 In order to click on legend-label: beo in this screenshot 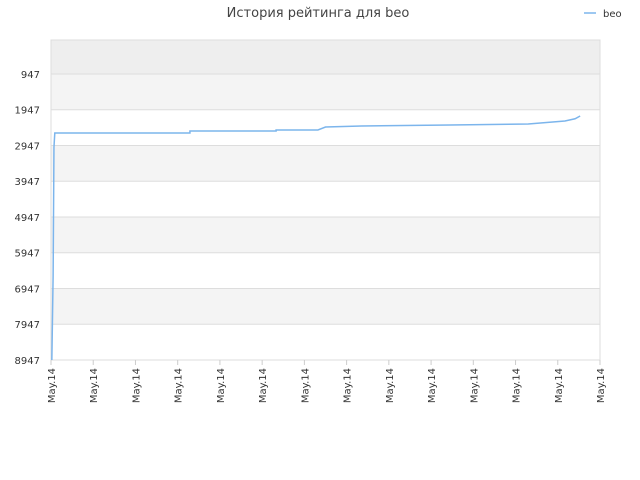, I will do `click(612, 14)`.